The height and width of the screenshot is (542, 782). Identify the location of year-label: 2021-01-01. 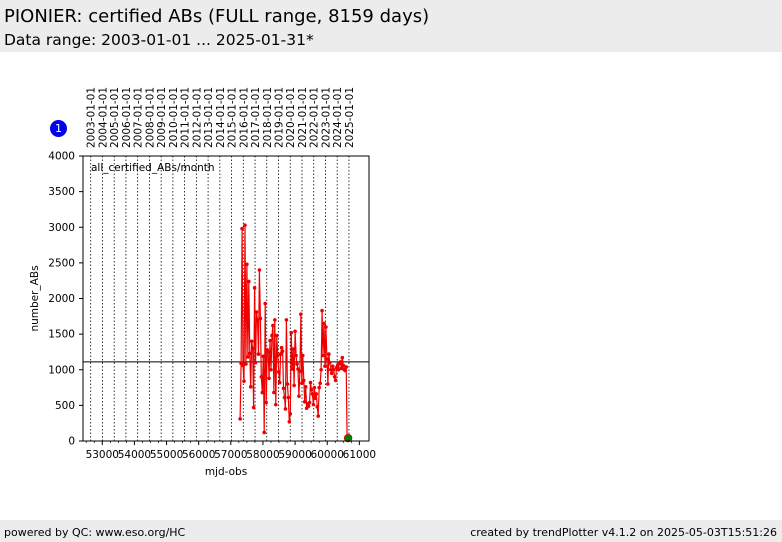
(303, 117).